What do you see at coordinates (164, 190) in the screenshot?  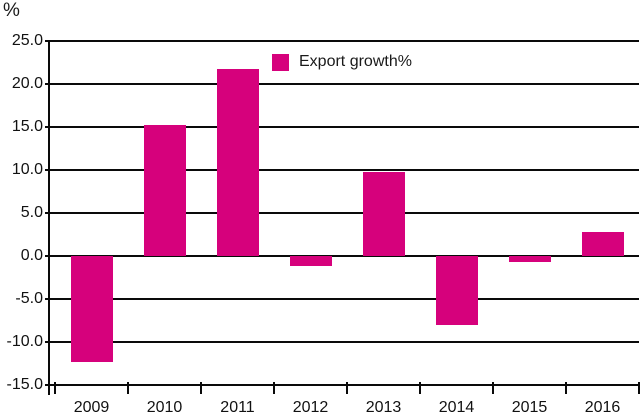 I see `bar-2010` at bounding box center [164, 190].